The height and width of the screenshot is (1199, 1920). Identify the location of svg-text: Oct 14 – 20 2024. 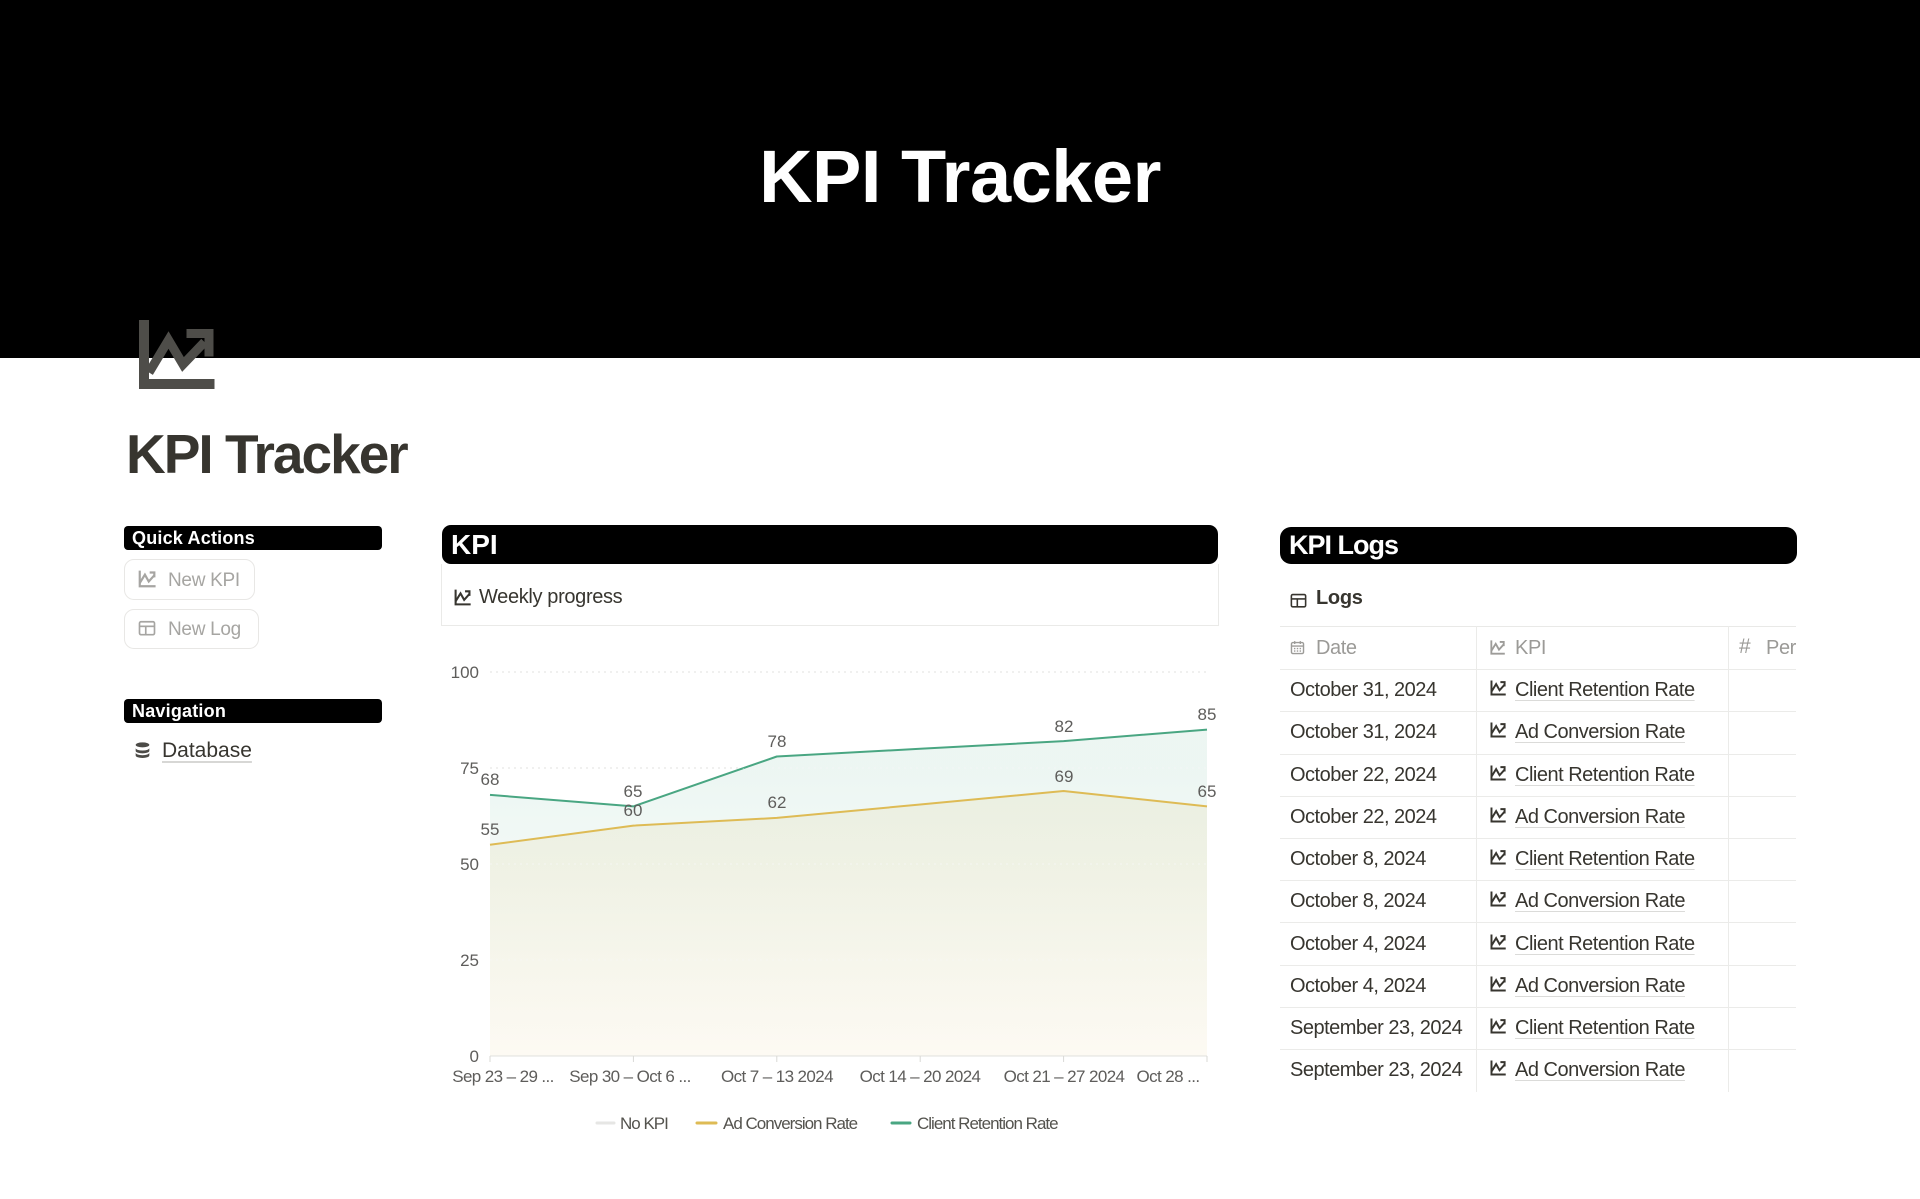
(920, 1076).